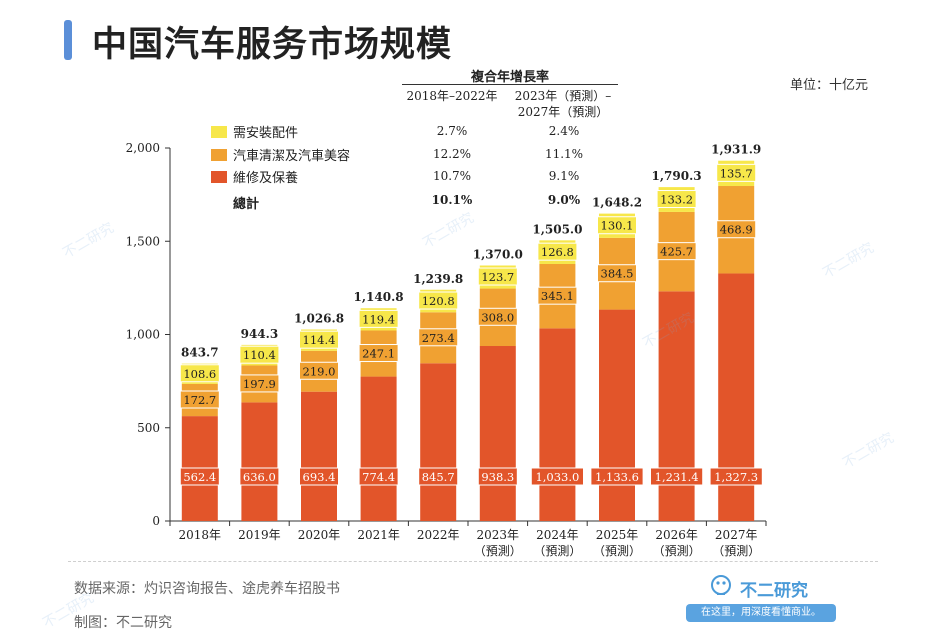 Image resolution: width=940 pixels, height=644 pixels. What do you see at coordinates (736, 150) in the screenshot?
I see `total-label: 1,931.9` at bounding box center [736, 150].